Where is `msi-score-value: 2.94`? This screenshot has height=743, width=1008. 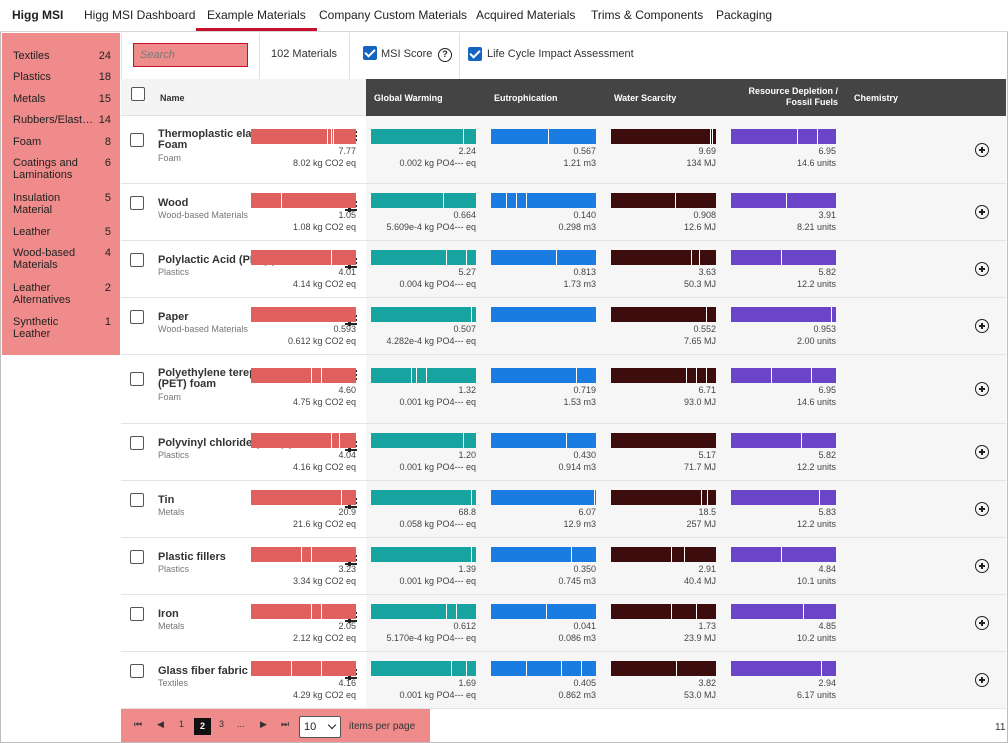
msi-score-value: 2.94 is located at coordinates (827, 683).